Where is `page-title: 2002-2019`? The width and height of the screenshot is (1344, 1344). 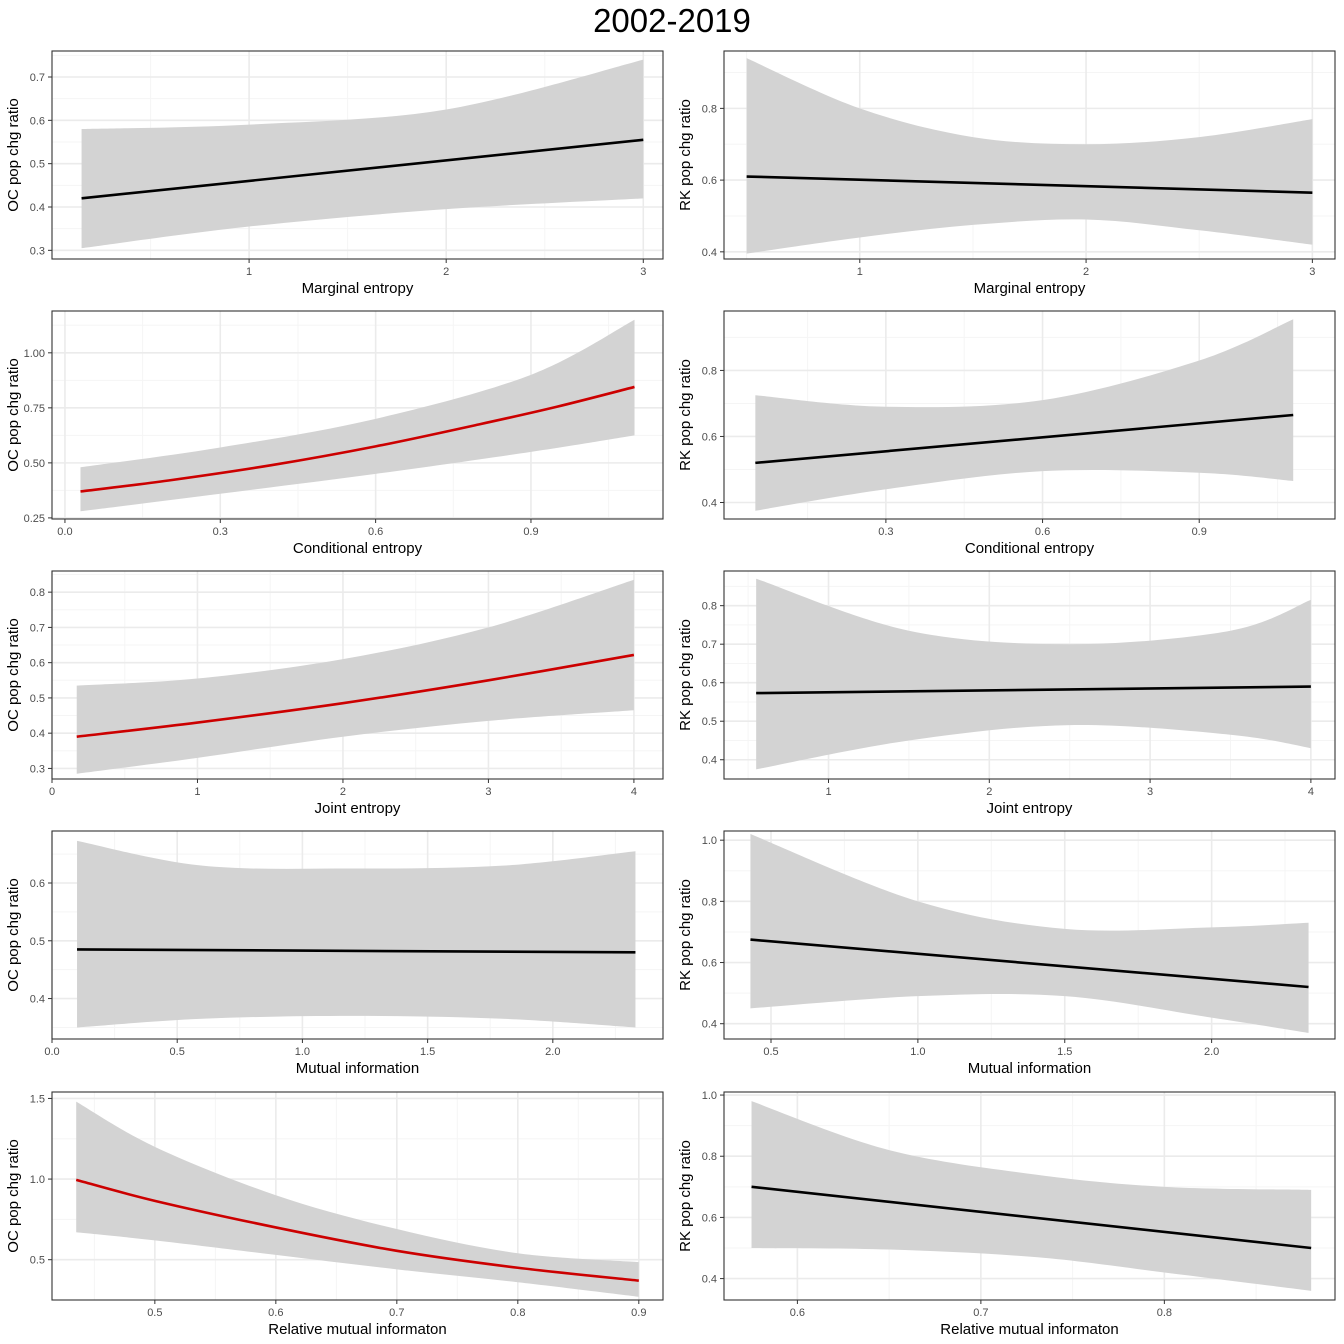 page-title: 2002-2019 is located at coordinates (672, 20).